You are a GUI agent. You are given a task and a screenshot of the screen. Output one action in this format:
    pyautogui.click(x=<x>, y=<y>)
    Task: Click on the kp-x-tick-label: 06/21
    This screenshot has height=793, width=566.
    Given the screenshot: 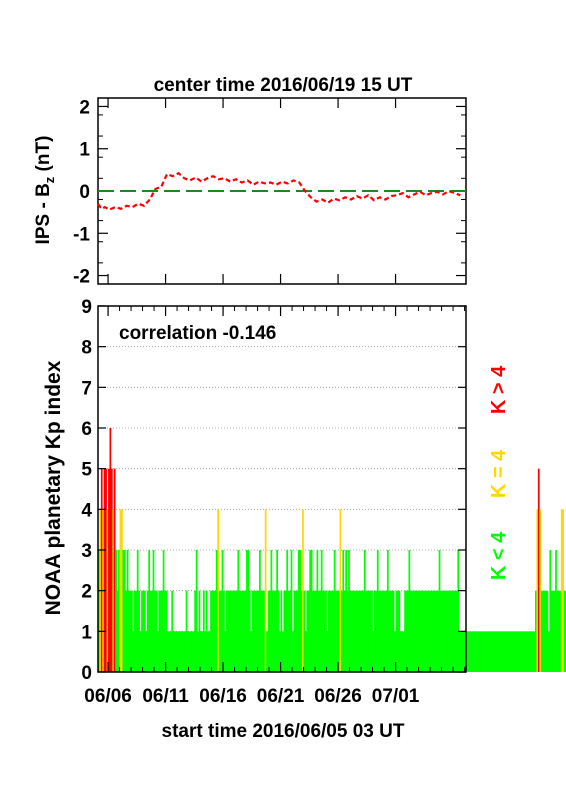 What is the action you would take?
    pyautogui.click(x=281, y=696)
    